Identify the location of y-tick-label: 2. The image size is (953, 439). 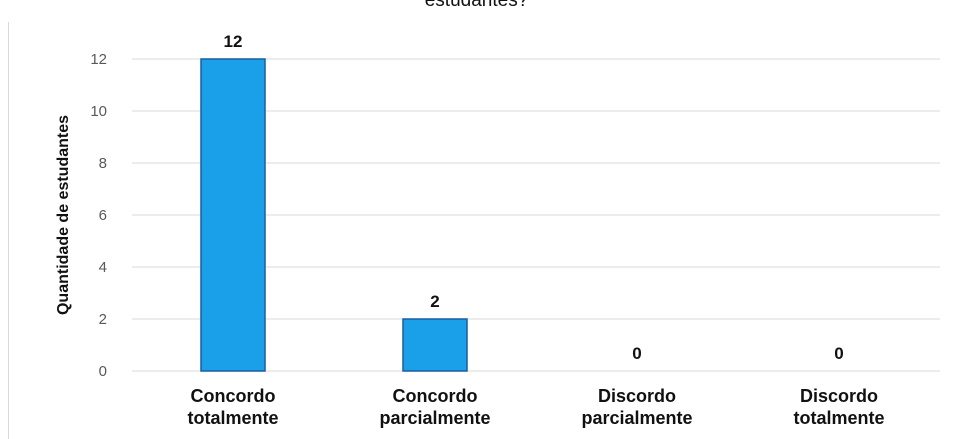
(103, 319).